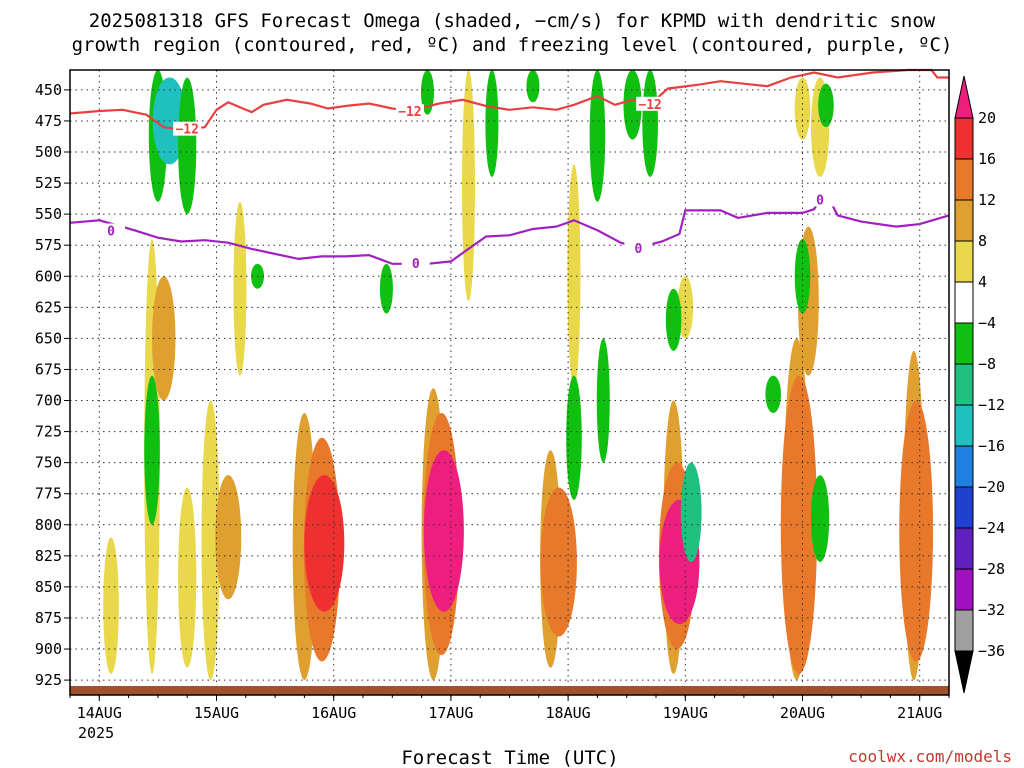 Image resolution: width=1024 pixels, height=768 pixels. Describe the element at coordinates (987, 118) in the screenshot. I see `colorbar-label-0: 20` at that location.